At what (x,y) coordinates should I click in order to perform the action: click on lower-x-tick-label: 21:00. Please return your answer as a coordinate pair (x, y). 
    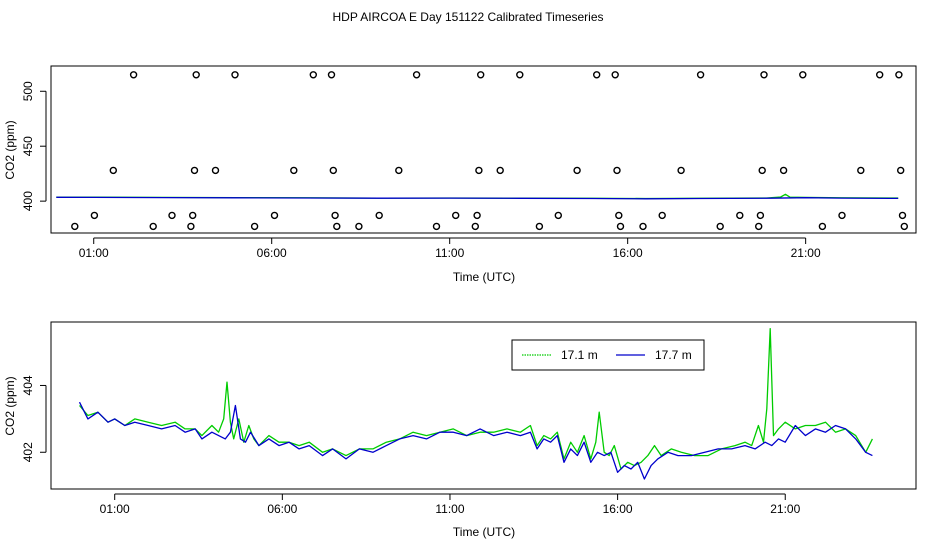
    Looking at the image, I should click on (785, 509).